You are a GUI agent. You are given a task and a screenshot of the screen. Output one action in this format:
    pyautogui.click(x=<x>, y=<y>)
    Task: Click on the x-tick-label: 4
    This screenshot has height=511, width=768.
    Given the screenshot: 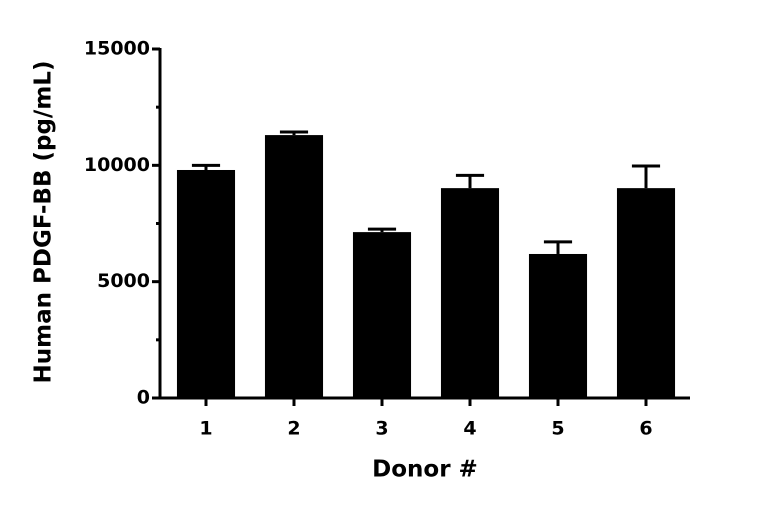 What is the action you would take?
    pyautogui.click(x=469, y=429)
    